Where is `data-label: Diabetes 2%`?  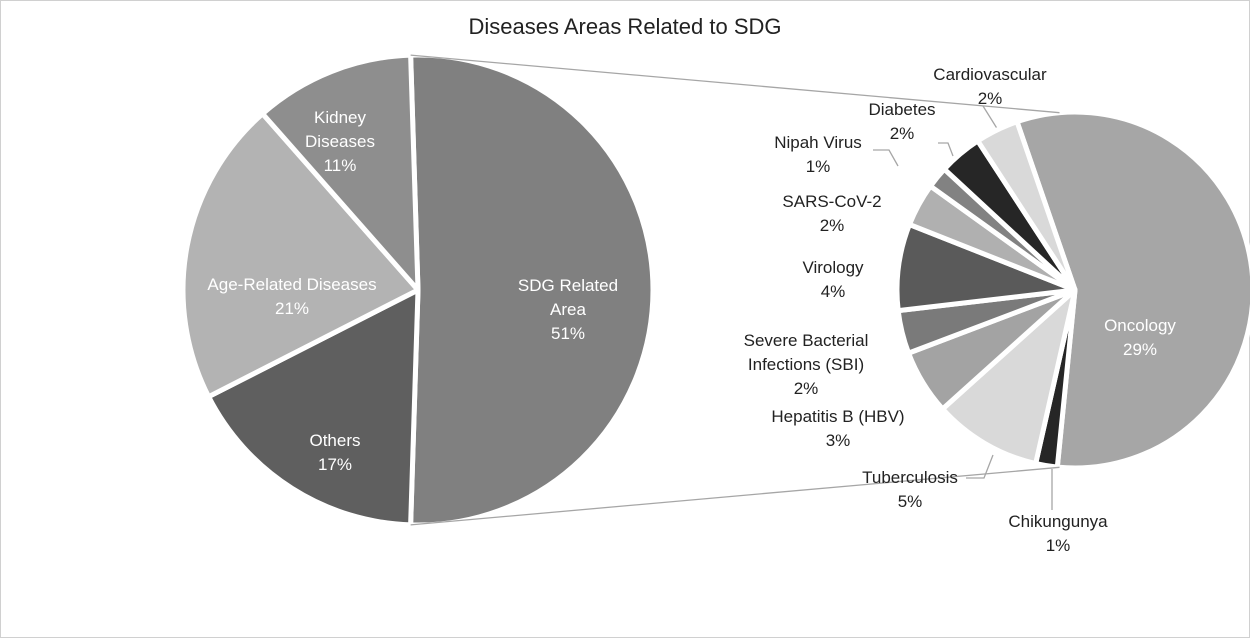
data-label: Diabetes 2% is located at coordinates (902, 122).